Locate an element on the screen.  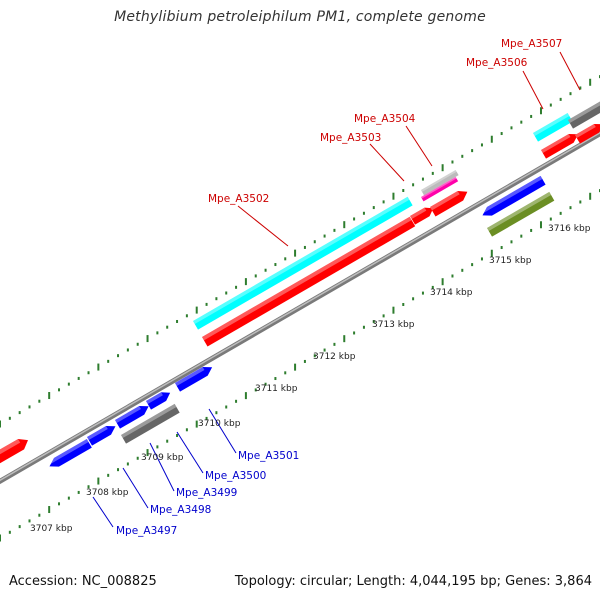
gene-label: Mpe_A3500 is located at coordinates (235, 476).